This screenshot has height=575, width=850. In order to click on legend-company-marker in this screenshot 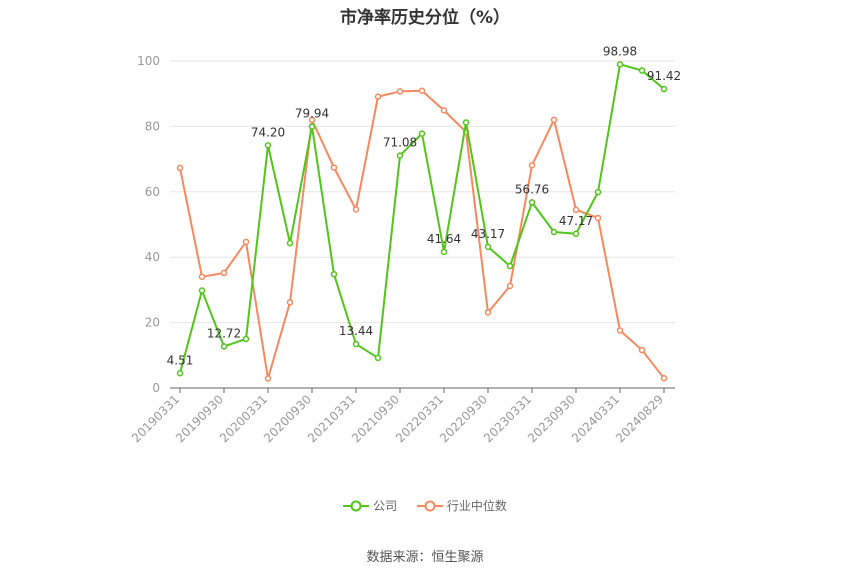, I will do `click(356, 505)`.